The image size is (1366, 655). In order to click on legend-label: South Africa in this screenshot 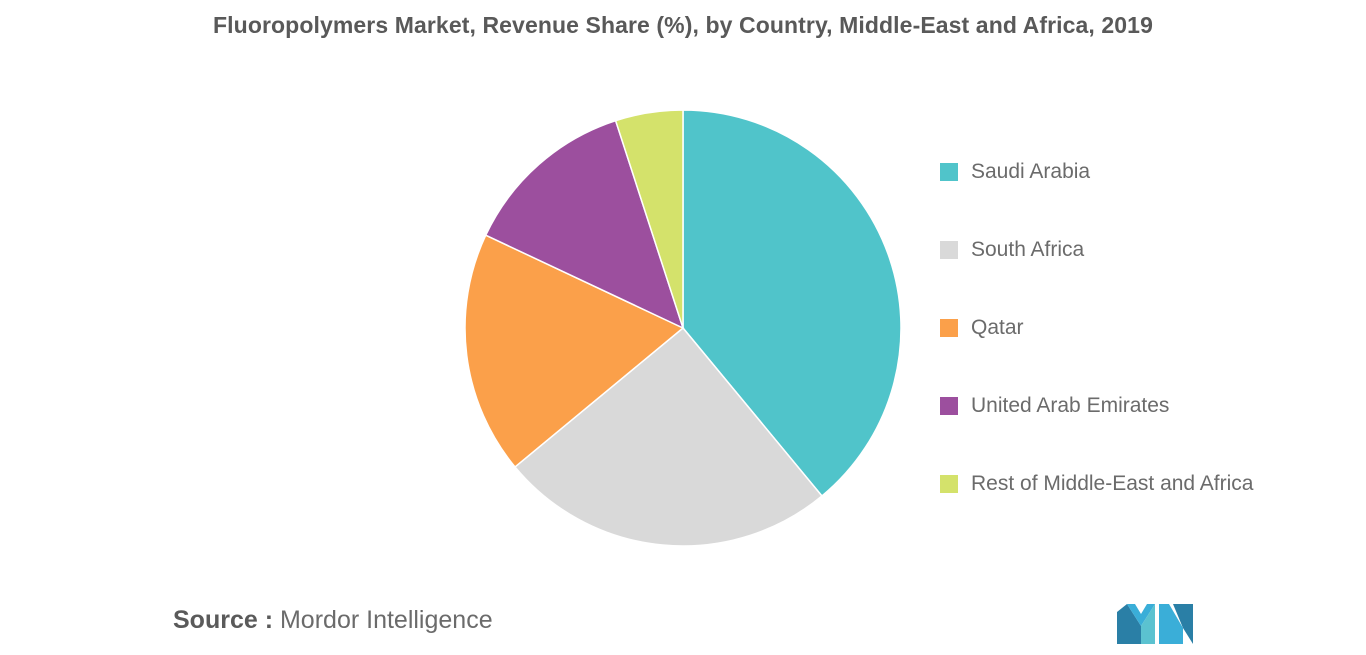, I will do `click(1028, 249)`.